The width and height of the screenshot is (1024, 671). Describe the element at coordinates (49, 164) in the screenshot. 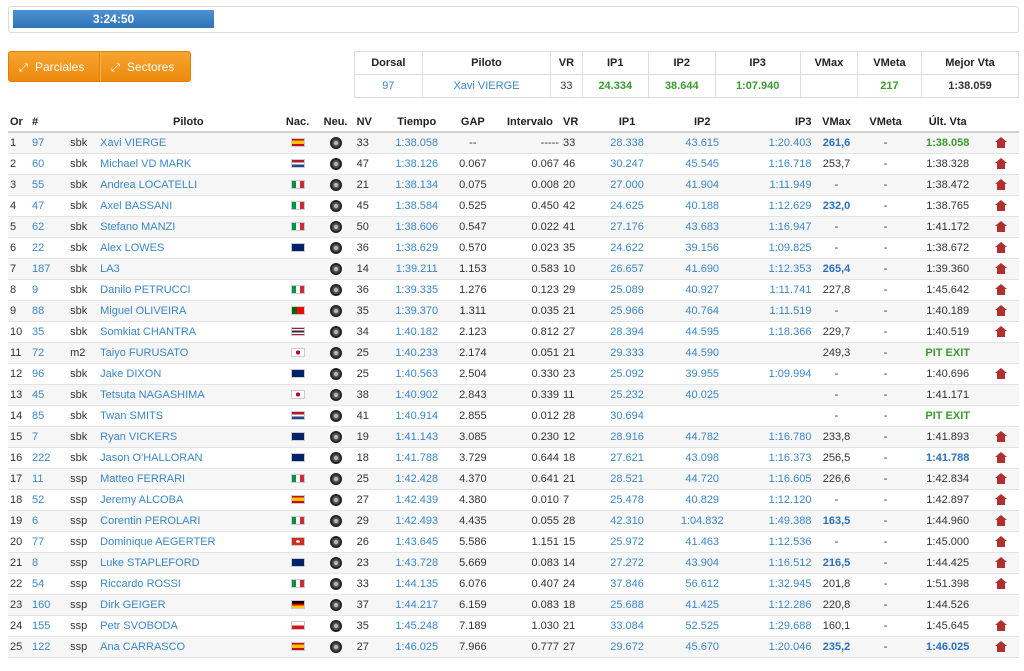

I see `rider-number: 60` at that location.